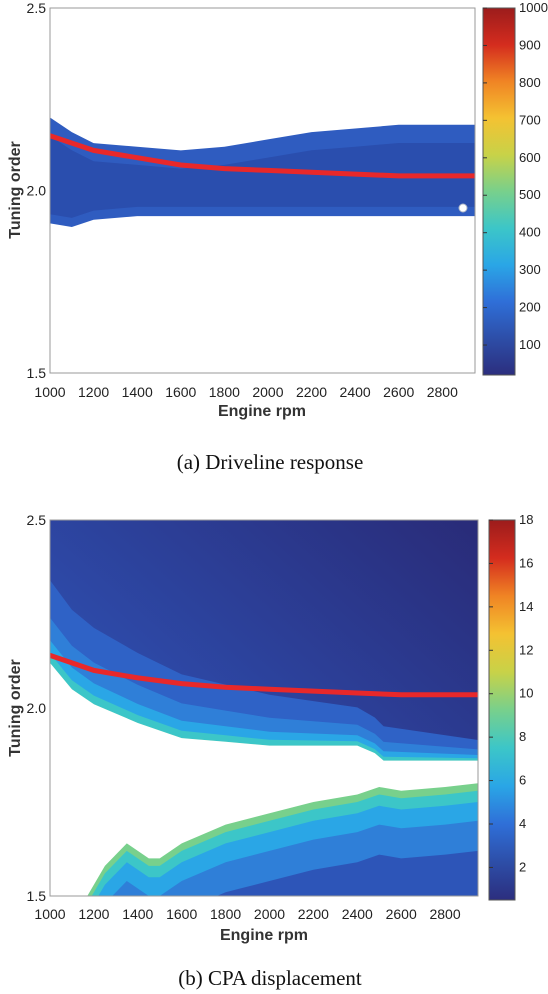  Describe the element at coordinates (267, 392) in the screenshot. I see `panel-a-x-tick-label: 2000` at that location.